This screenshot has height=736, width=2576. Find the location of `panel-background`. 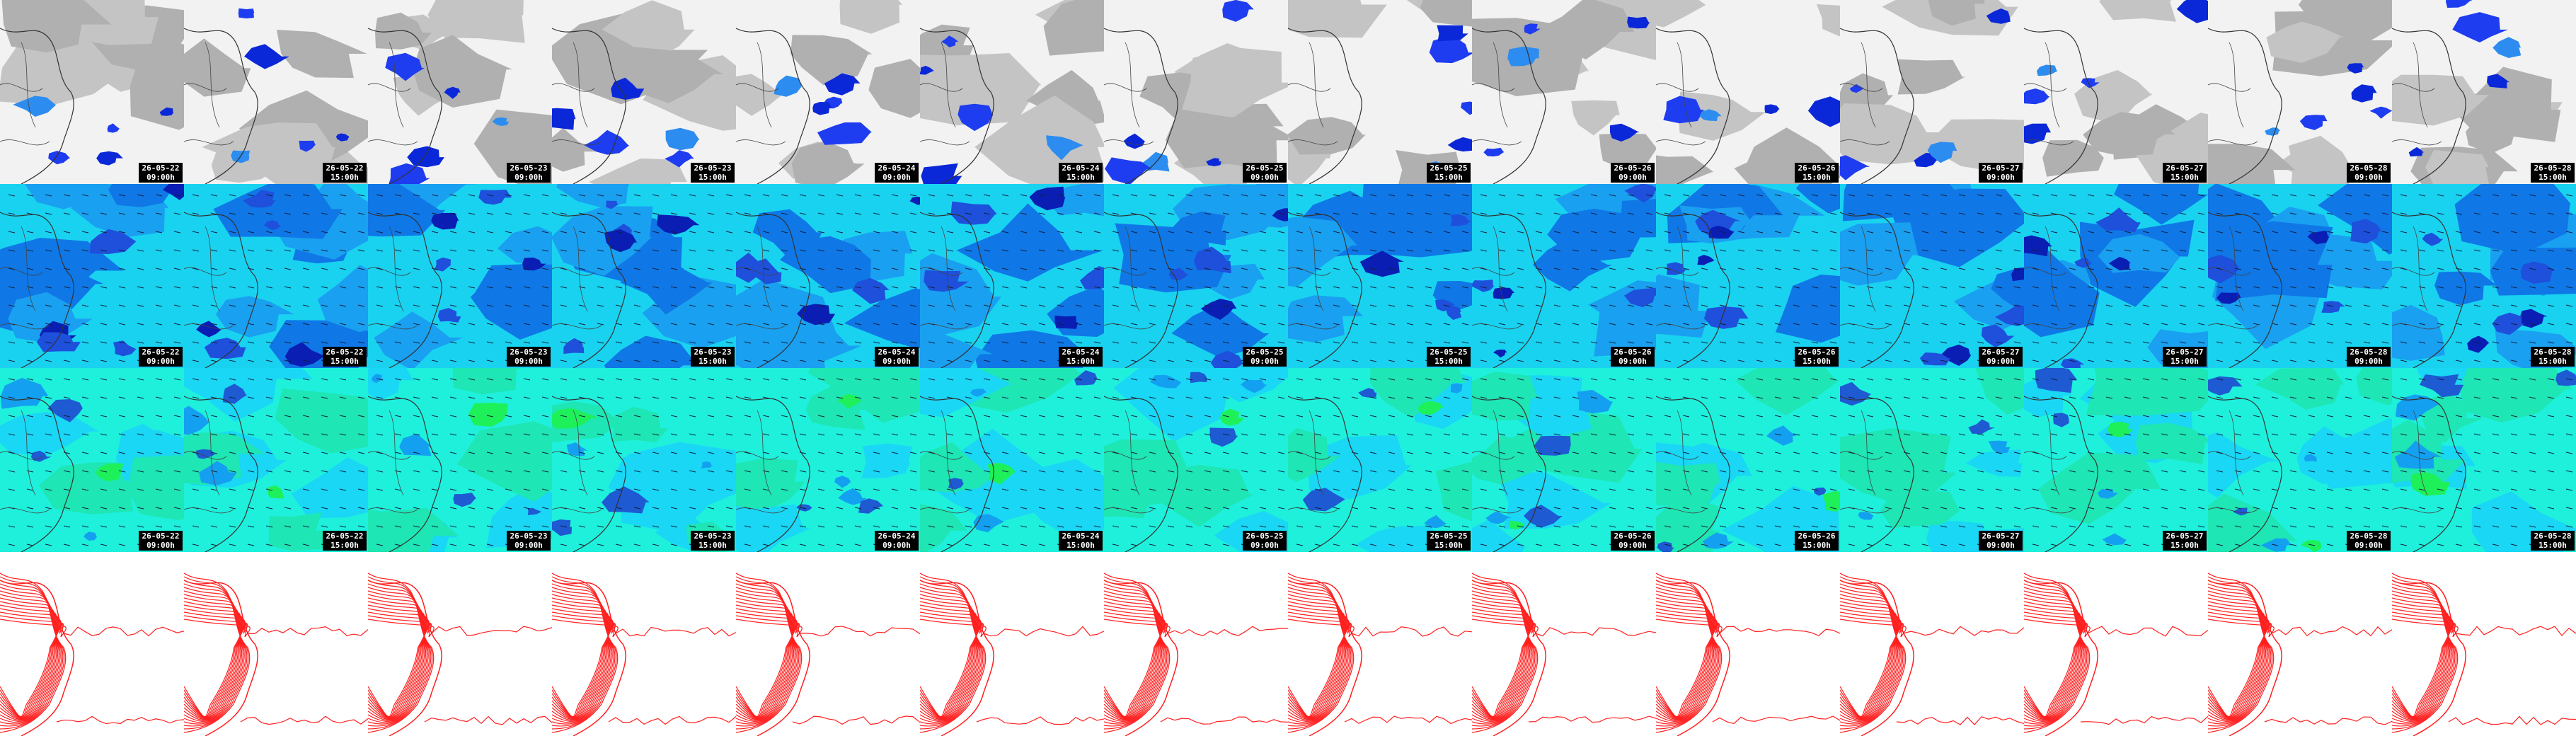

panel-background is located at coordinates (1748, 644).